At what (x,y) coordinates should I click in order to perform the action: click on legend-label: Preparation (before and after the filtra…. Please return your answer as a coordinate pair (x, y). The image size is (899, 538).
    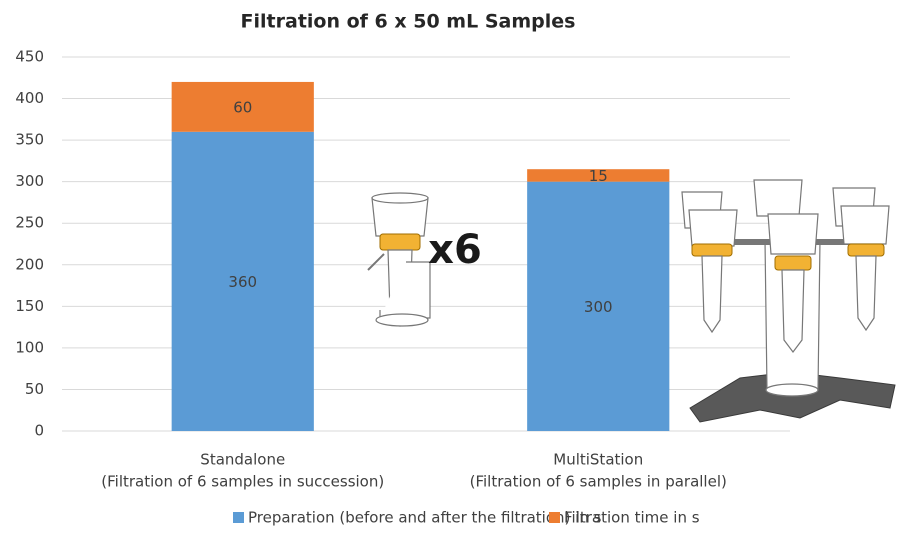
    Looking at the image, I should click on (425, 518).